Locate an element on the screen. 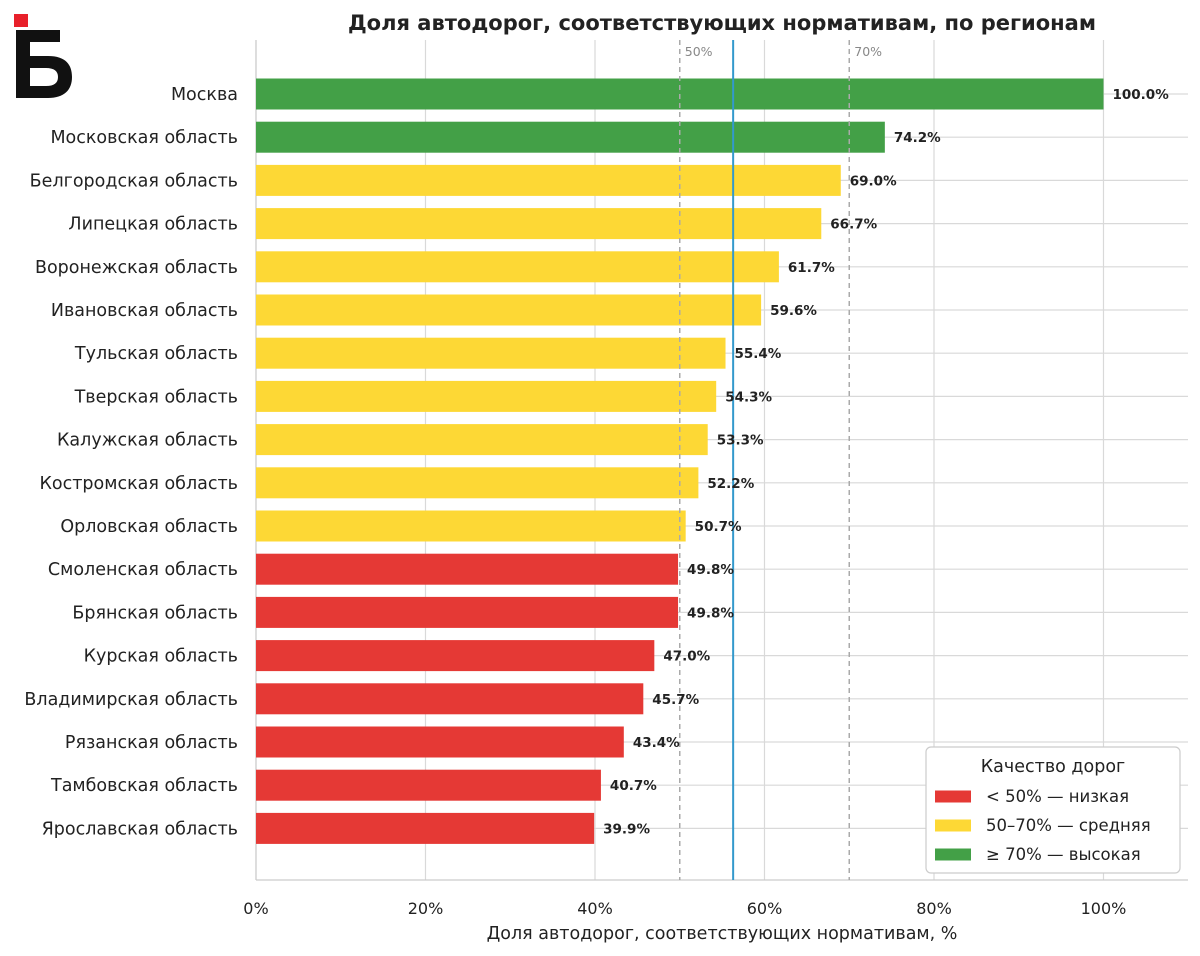 This screenshot has height=956, width=1200. legend-item-label: < 50% — низкая is located at coordinates (1057, 796).